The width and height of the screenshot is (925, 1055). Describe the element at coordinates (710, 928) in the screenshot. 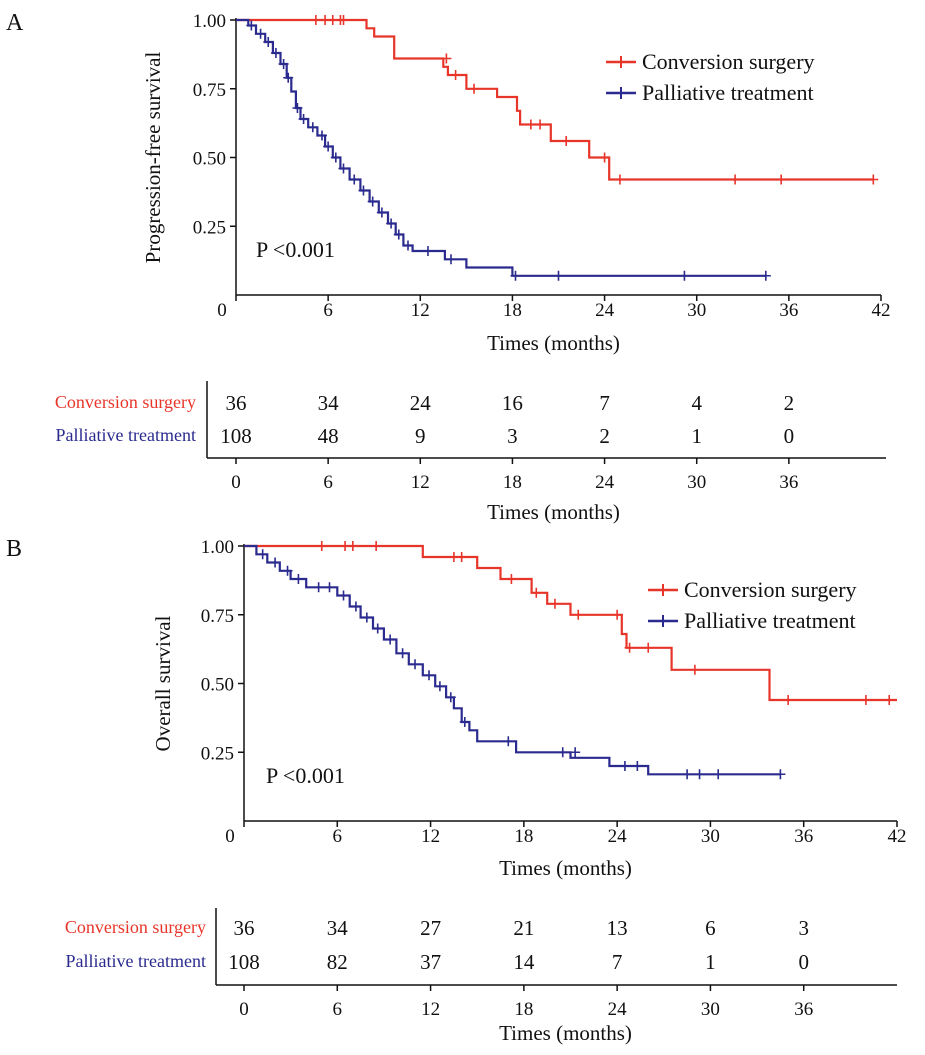

I see `risk-count: 6` at that location.